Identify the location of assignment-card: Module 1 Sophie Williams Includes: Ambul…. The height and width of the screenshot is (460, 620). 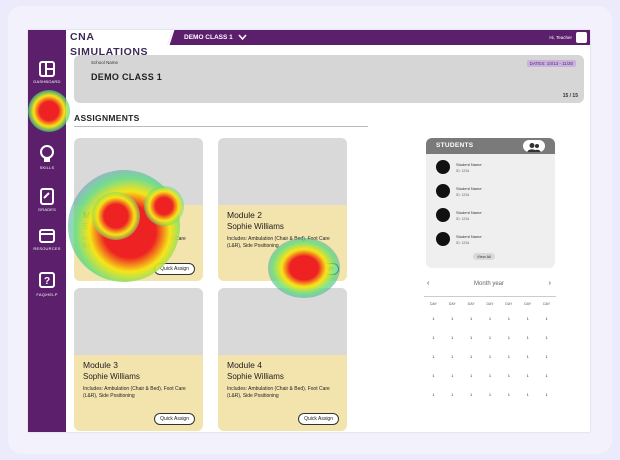
(138, 209).